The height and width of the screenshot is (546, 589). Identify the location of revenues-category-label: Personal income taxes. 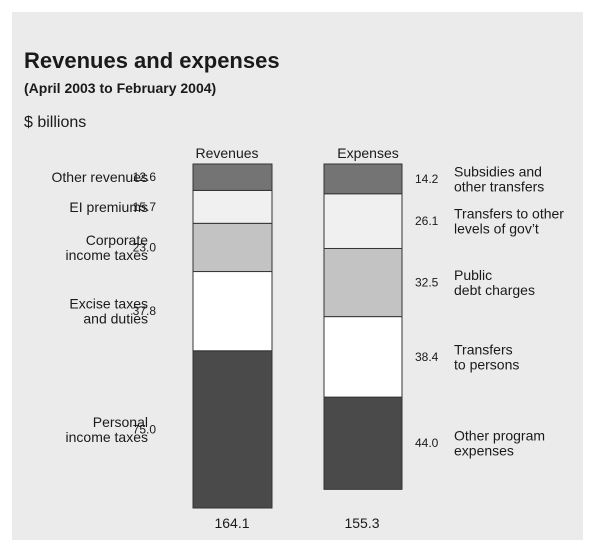
(107, 429).